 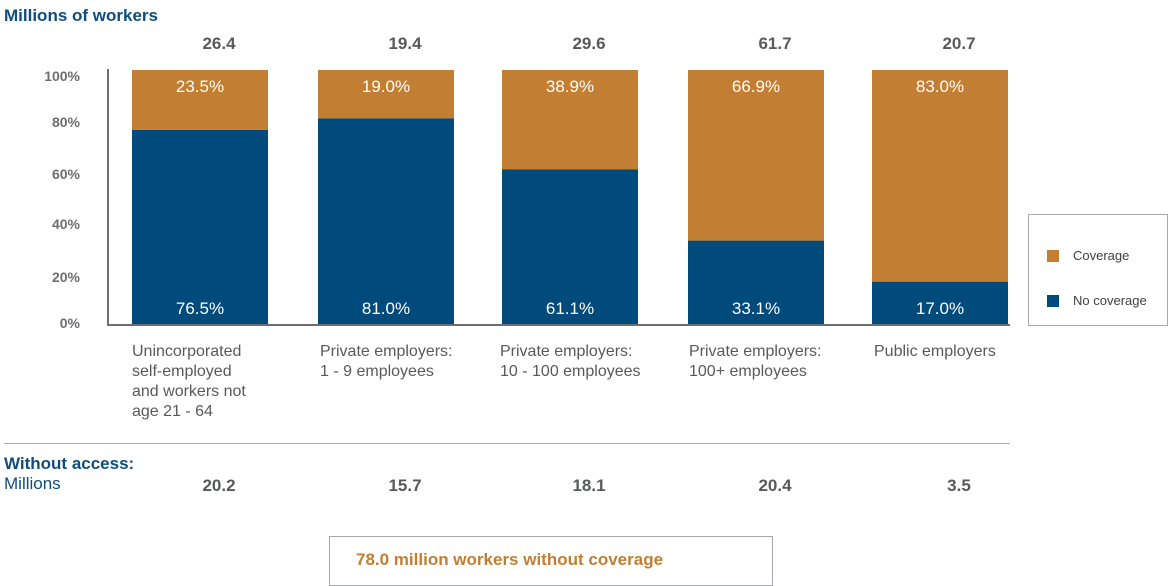 What do you see at coordinates (1098, 270) in the screenshot?
I see `chart-legend: Coverage No coverage` at bounding box center [1098, 270].